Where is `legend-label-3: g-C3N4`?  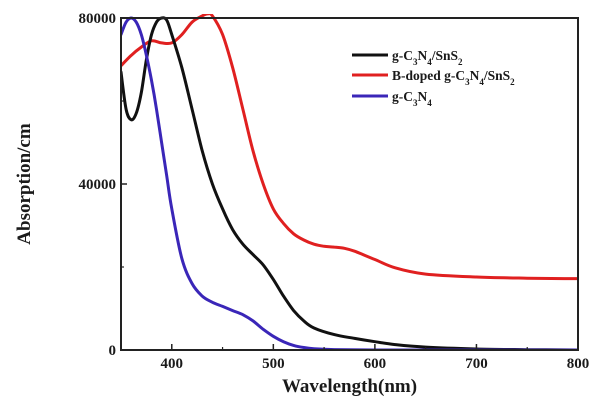 legend-label-3: g-C3N4 is located at coordinates (412, 98).